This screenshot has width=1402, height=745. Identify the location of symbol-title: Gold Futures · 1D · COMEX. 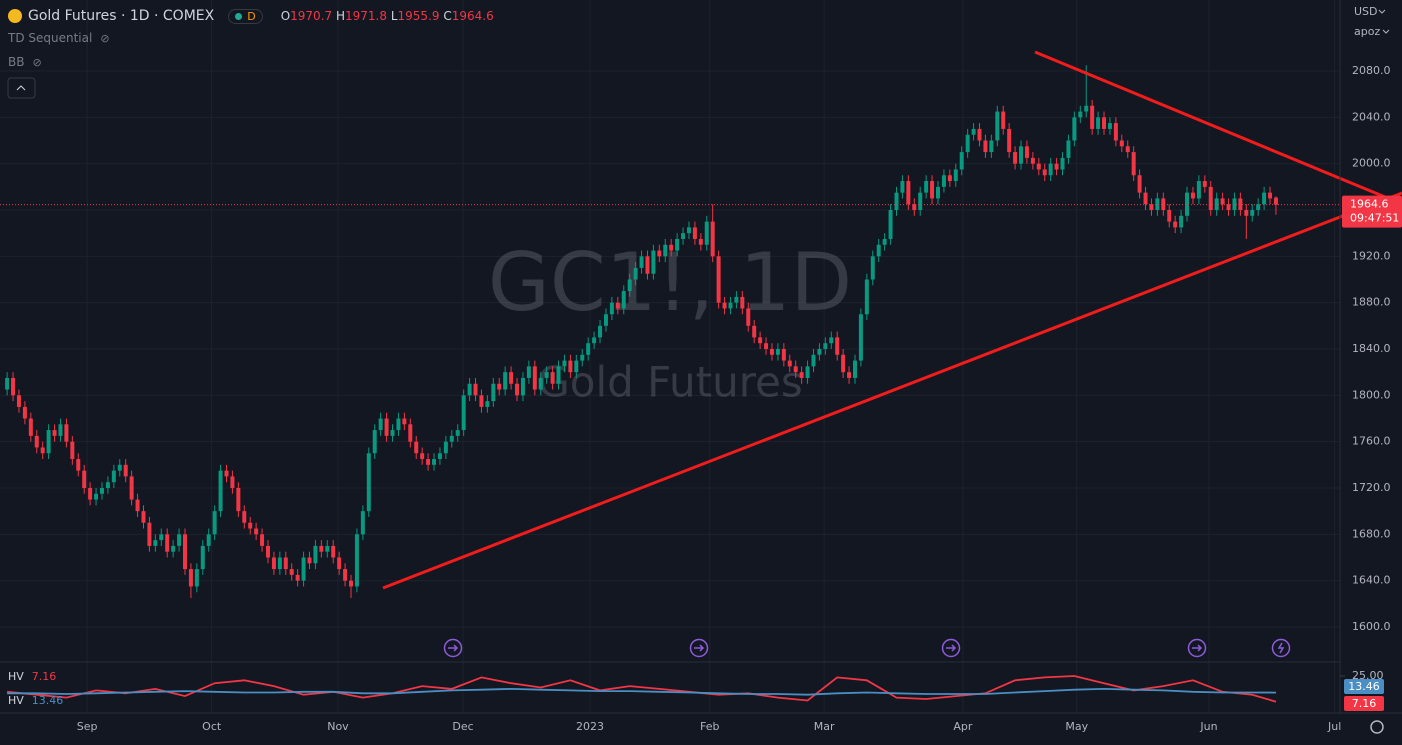
(121, 16).